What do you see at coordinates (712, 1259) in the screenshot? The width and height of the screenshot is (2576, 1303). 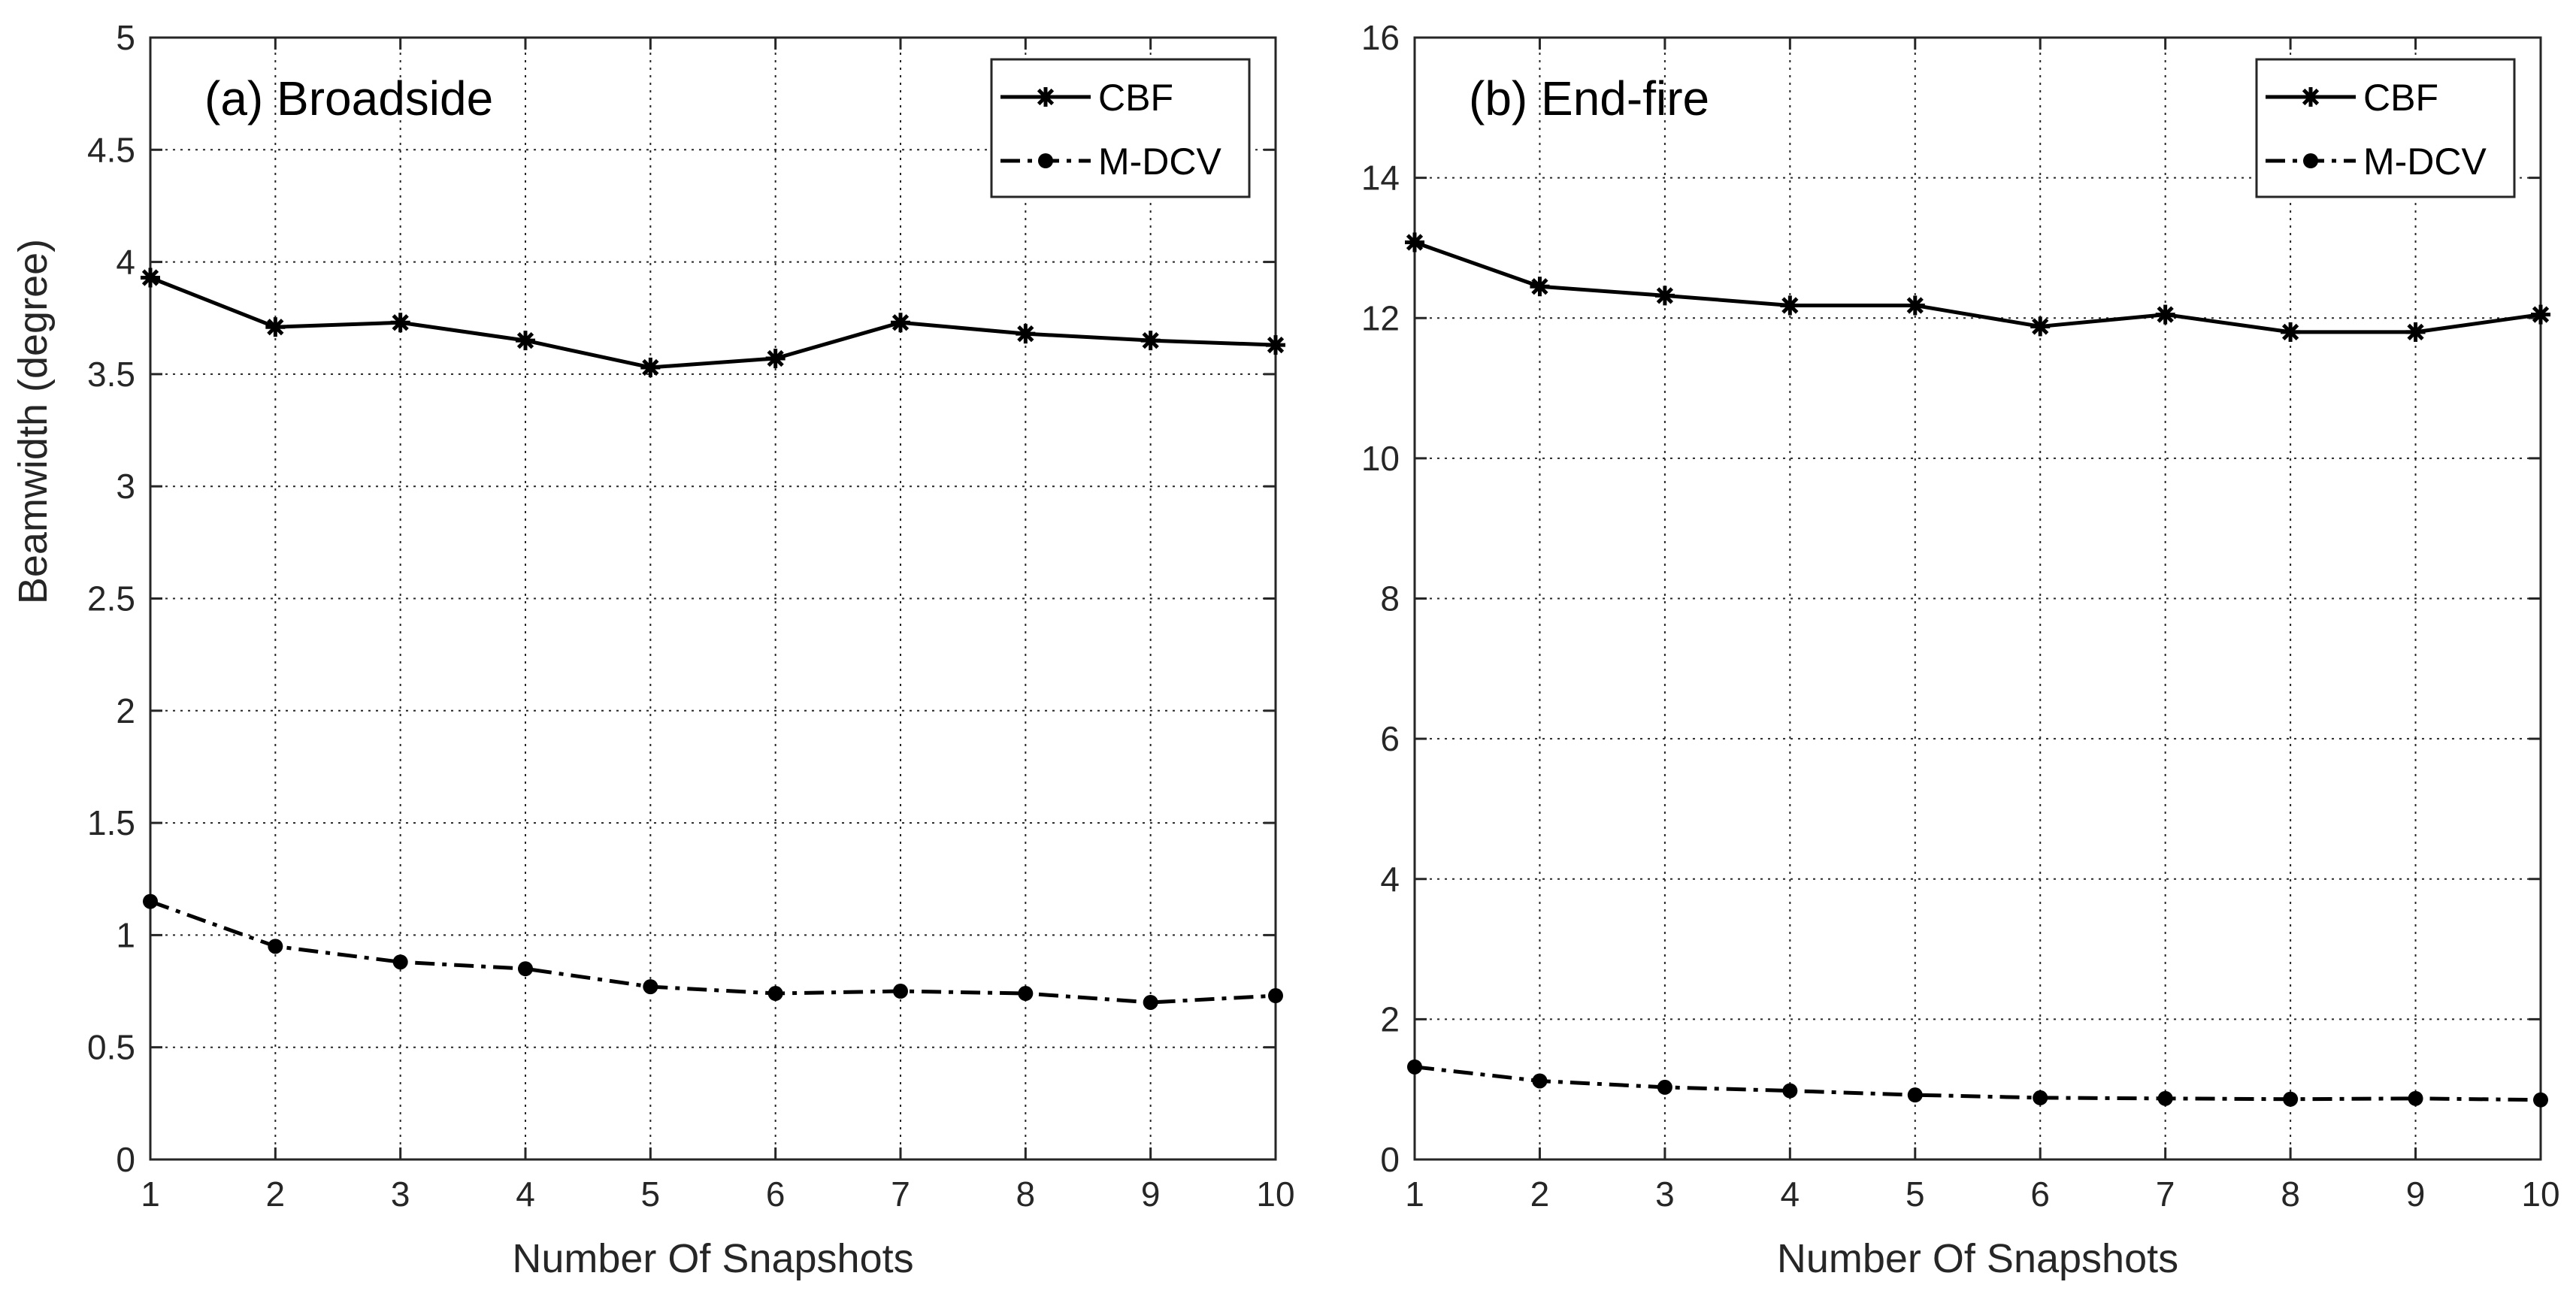 I see `x-axis-label: Number Of Snapshots` at bounding box center [712, 1259].